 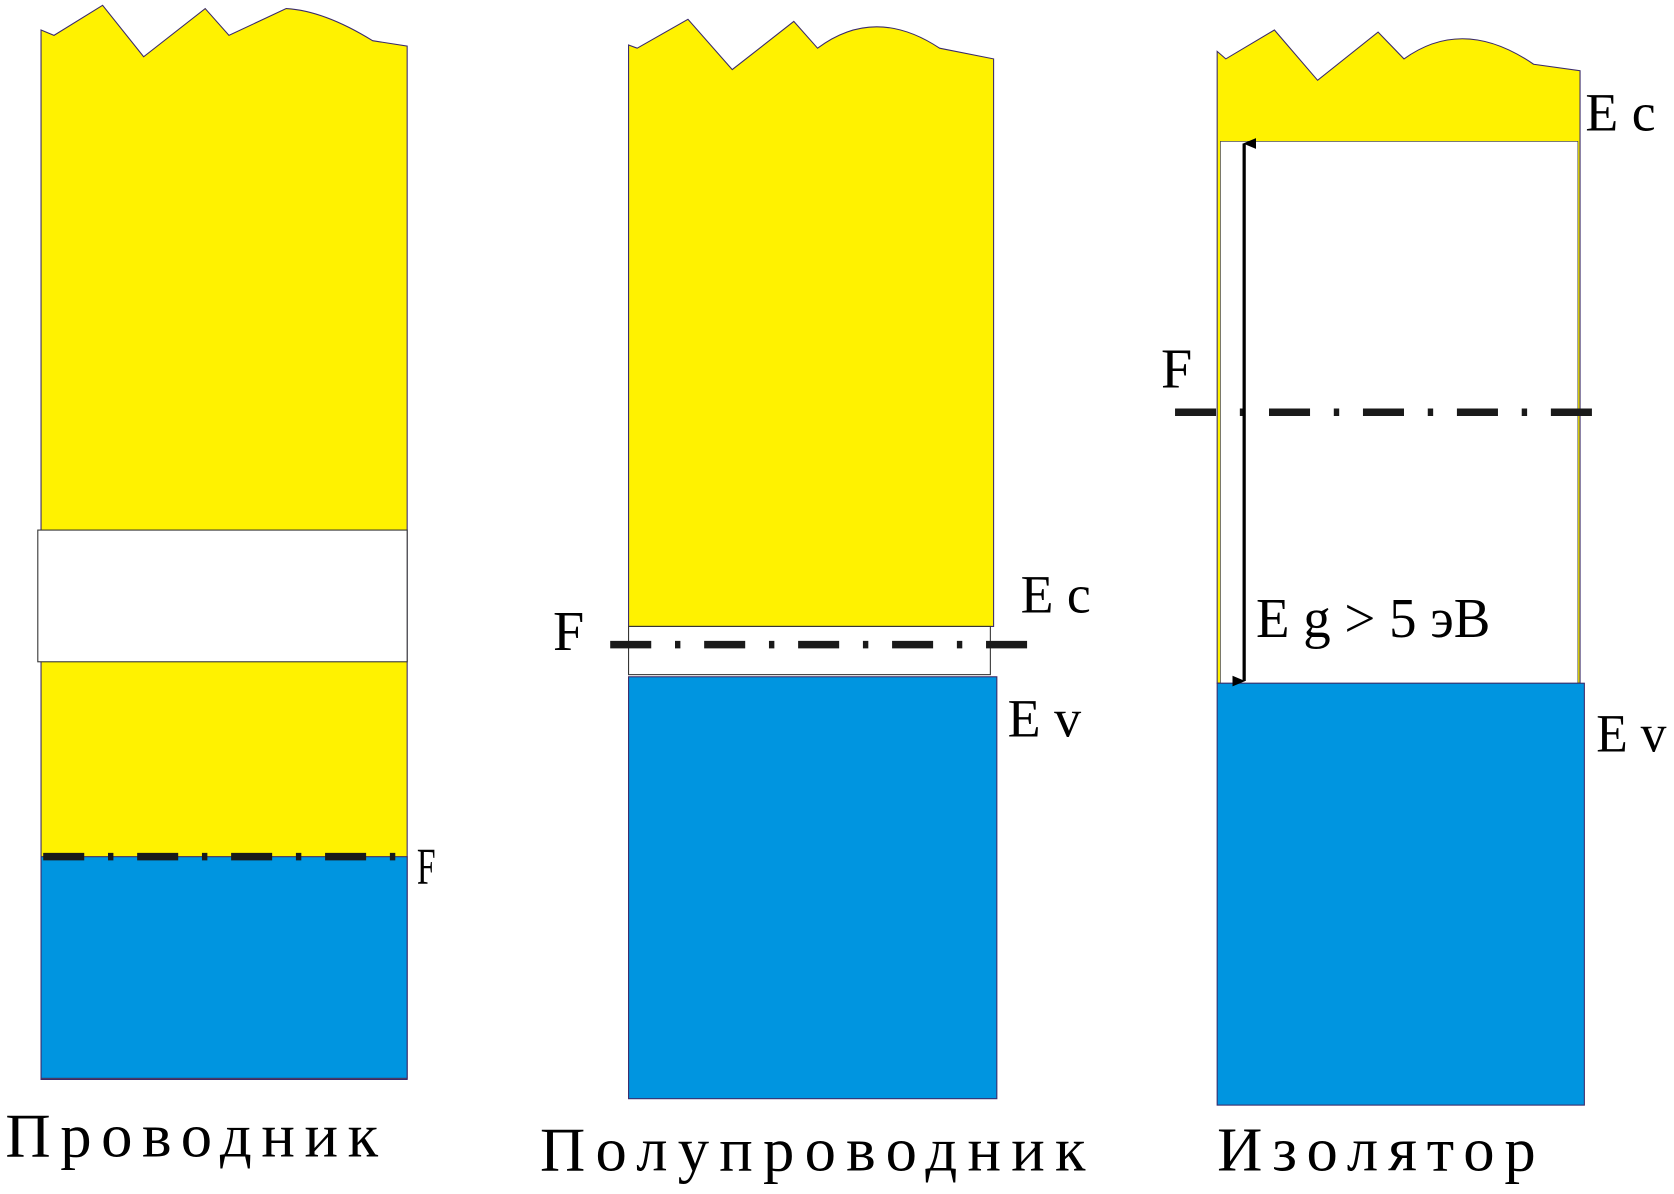 I want to click on insulator-ev-label: E v, so click(x=1631, y=734).